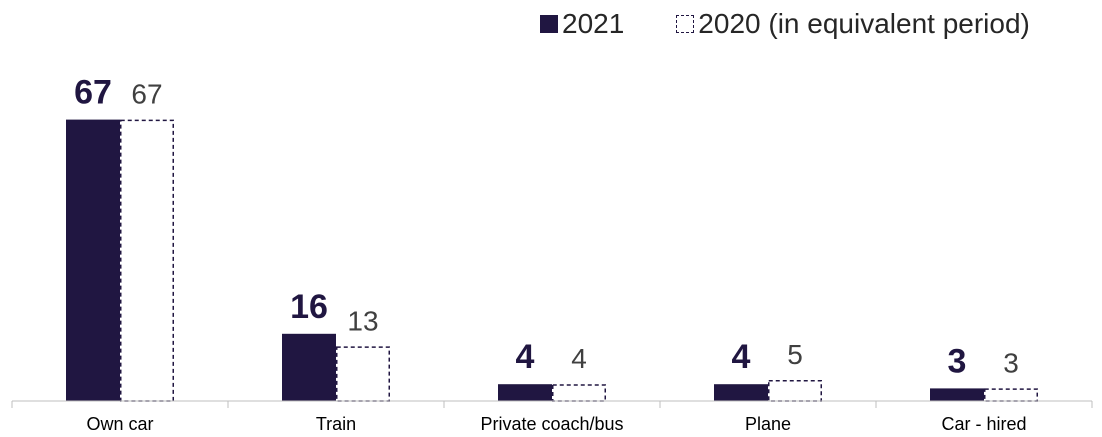 This screenshot has height=437, width=1102. What do you see at coordinates (795, 391) in the screenshot?
I see `bar-plane-2020-in-equivalent-period` at bounding box center [795, 391].